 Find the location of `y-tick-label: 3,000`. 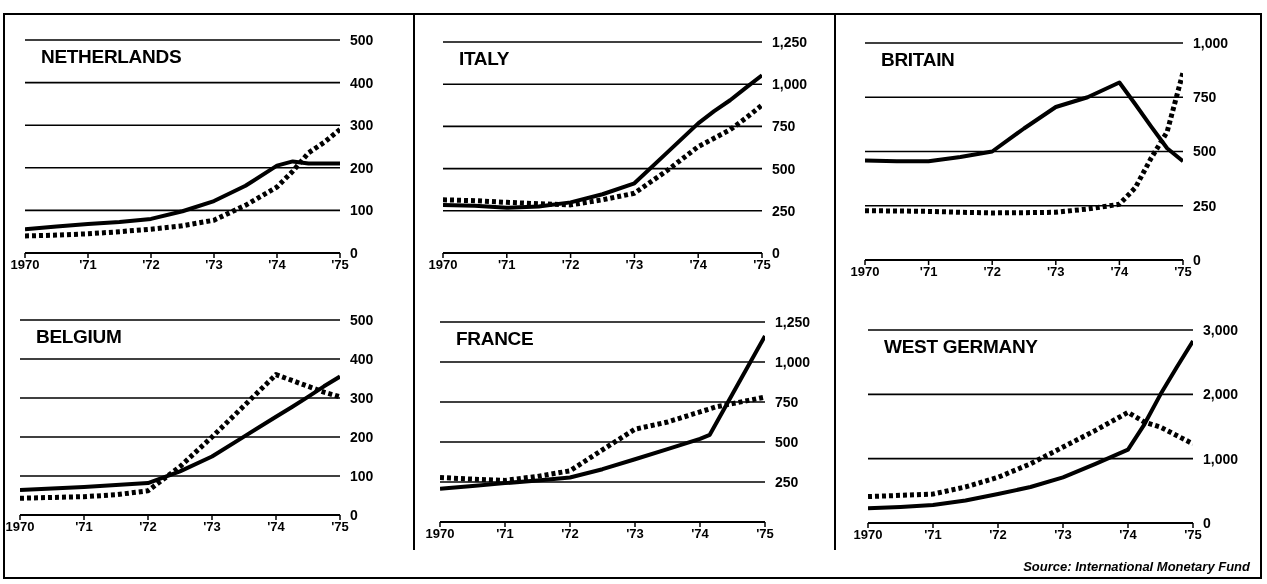

y-tick-label: 3,000 is located at coordinates (1221, 329).